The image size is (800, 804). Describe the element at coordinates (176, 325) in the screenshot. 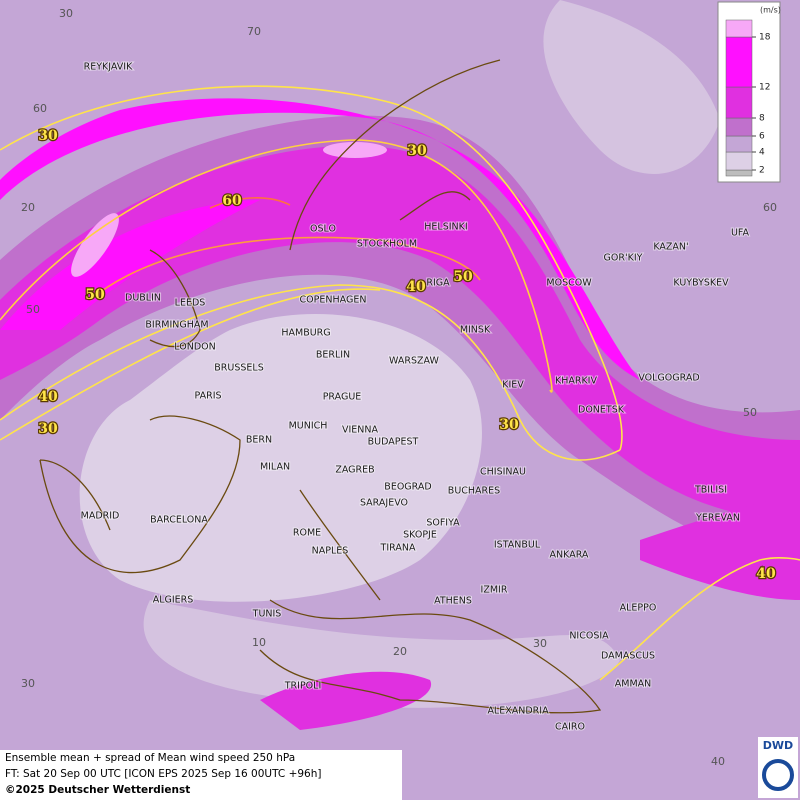

I see `city-label: BIRMINGHAM` at that location.